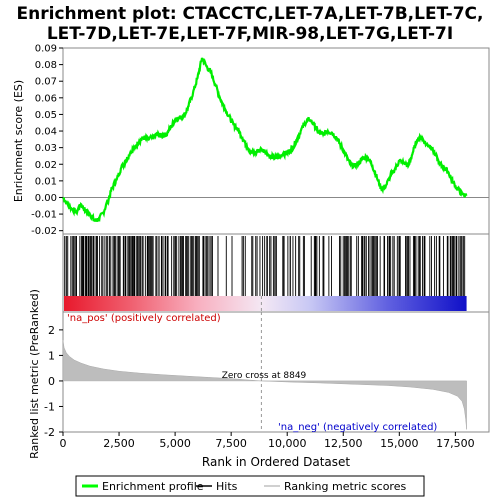  Describe the element at coordinates (144, 318) in the screenshot. I see `pos-correlated-label: 'na_pos' (positively correlated)` at that location.